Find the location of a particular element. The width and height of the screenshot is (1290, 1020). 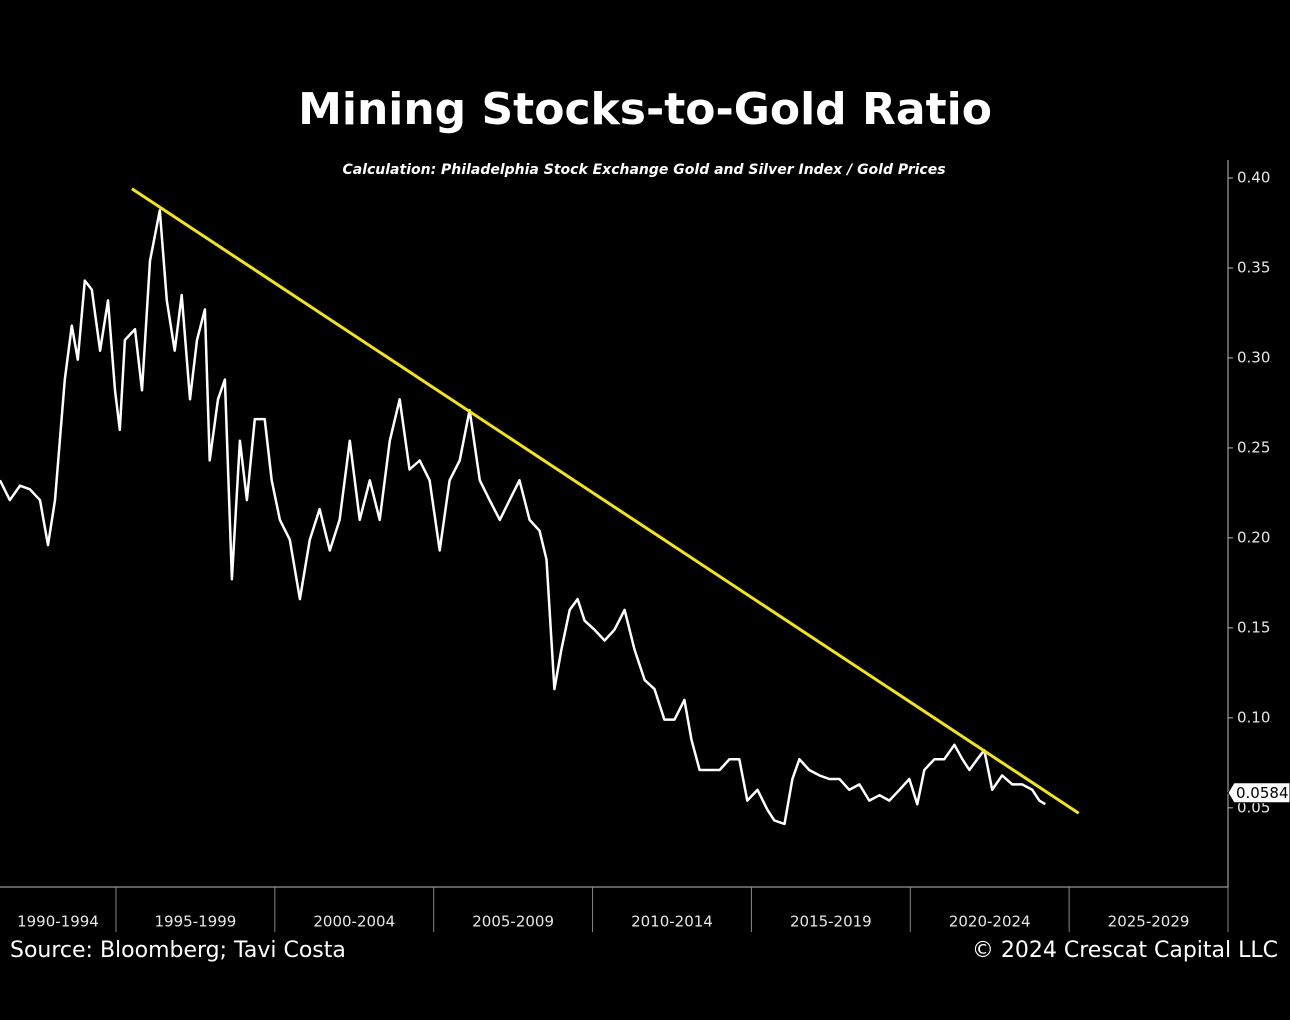

y-tick-label: 0.40 is located at coordinates (1253, 177).